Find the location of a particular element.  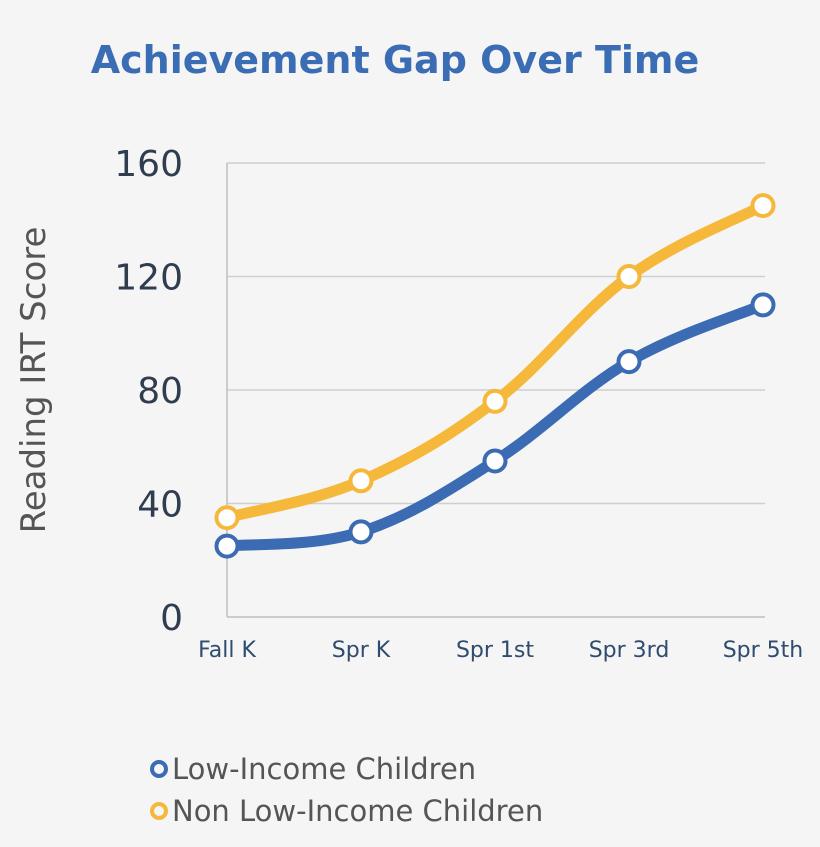

legend-item-non-low-income: Non Low-Income Children is located at coordinates (346, 811).